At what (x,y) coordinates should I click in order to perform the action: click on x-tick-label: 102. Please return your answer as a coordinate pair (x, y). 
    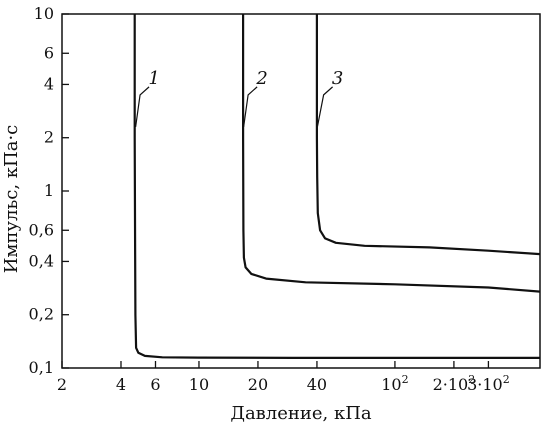
    Looking at the image, I should click on (394, 383).